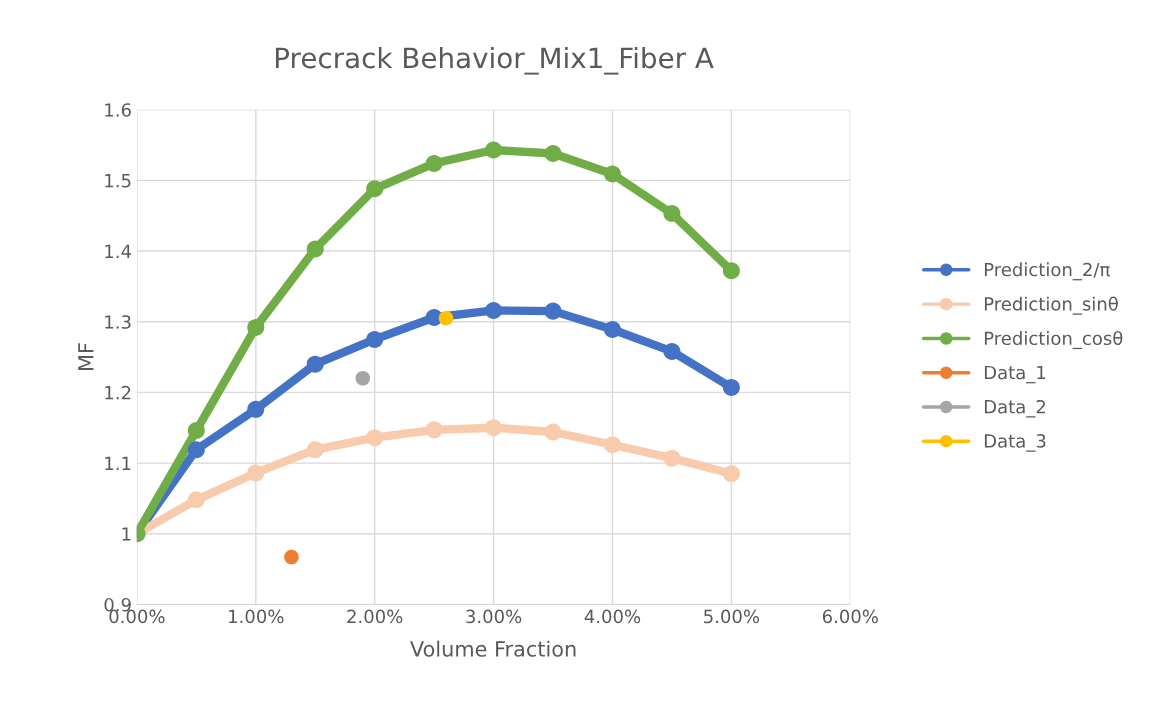 The width and height of the screenshot is (1160, 717). Describe the element at coordinates (118, 322) in the screenshot. I see `y-tick-label: 1.3` at that location.